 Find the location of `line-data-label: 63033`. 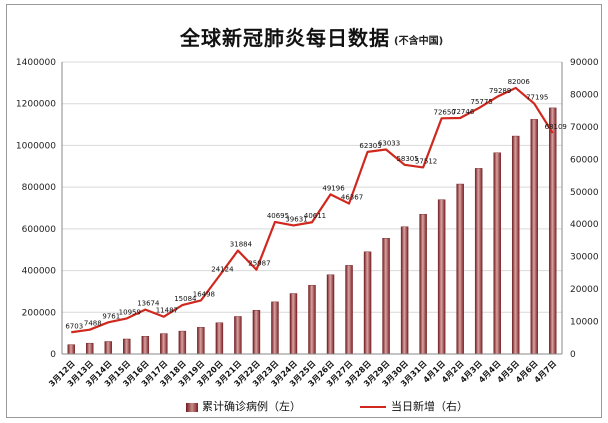

line-data-label: 63033 is located at coordinates (389, 143).